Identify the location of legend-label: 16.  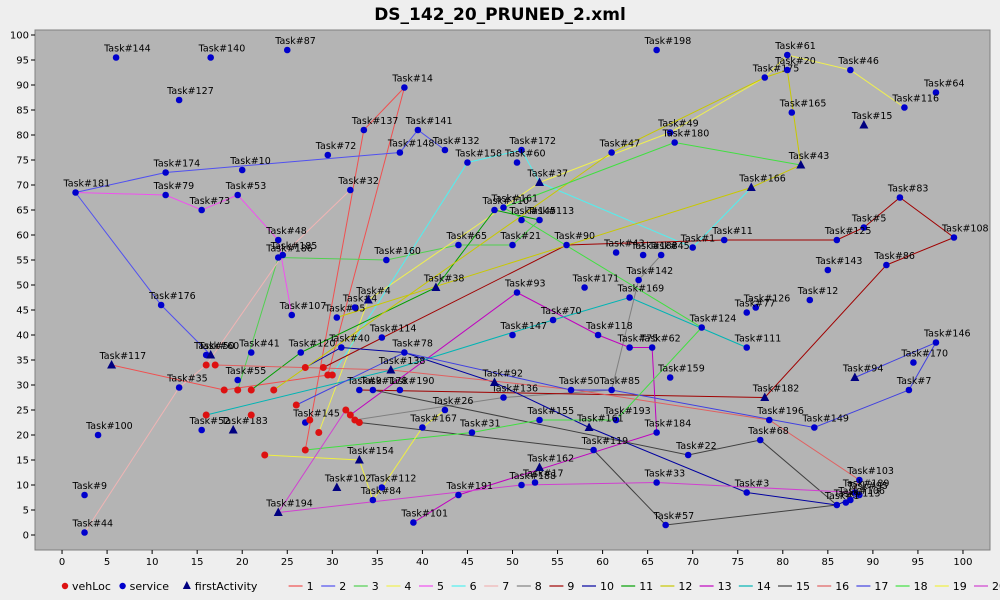
(842, 586).